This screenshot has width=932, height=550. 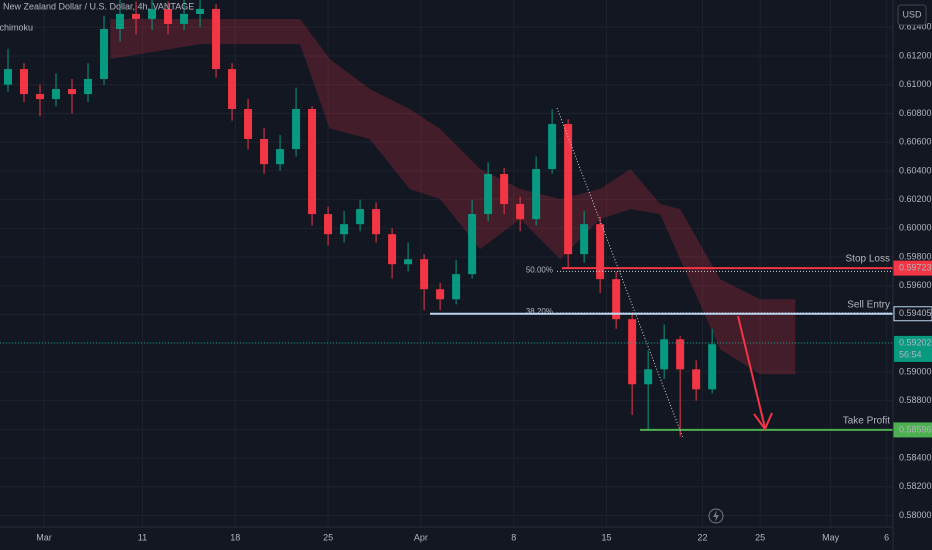 I want to click on level-name: Take Profit, so click(x=866, y=421).